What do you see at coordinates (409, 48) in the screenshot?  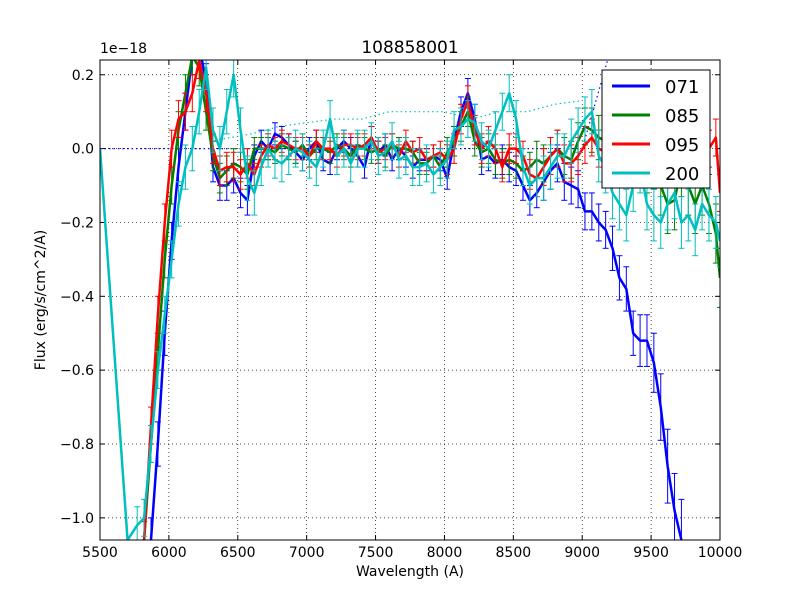 I see `chart-title: 108858001` at bounding box center [409, 48].